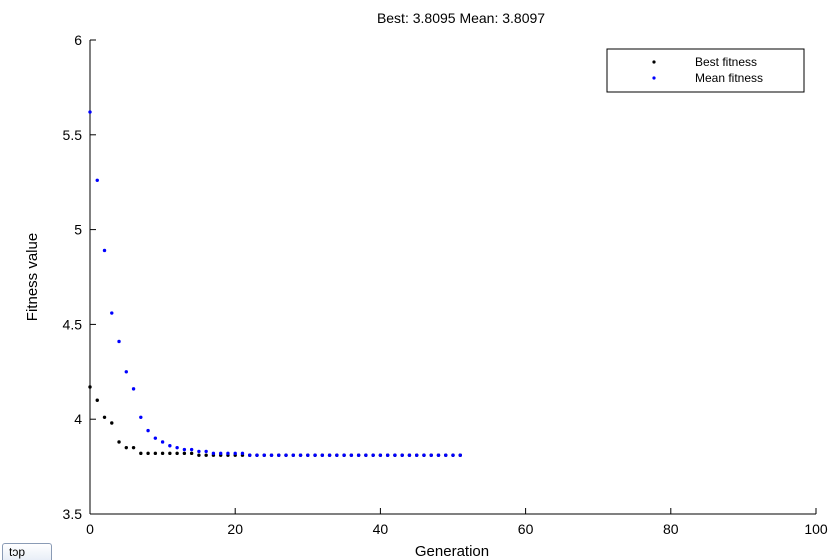 The height and width of the screenshot is (560, 832). Describe the element at coordinates (461, 18) in the screenshot. I see `chart-title: Best: 3.8095 Mean: 3.8097` at that location.